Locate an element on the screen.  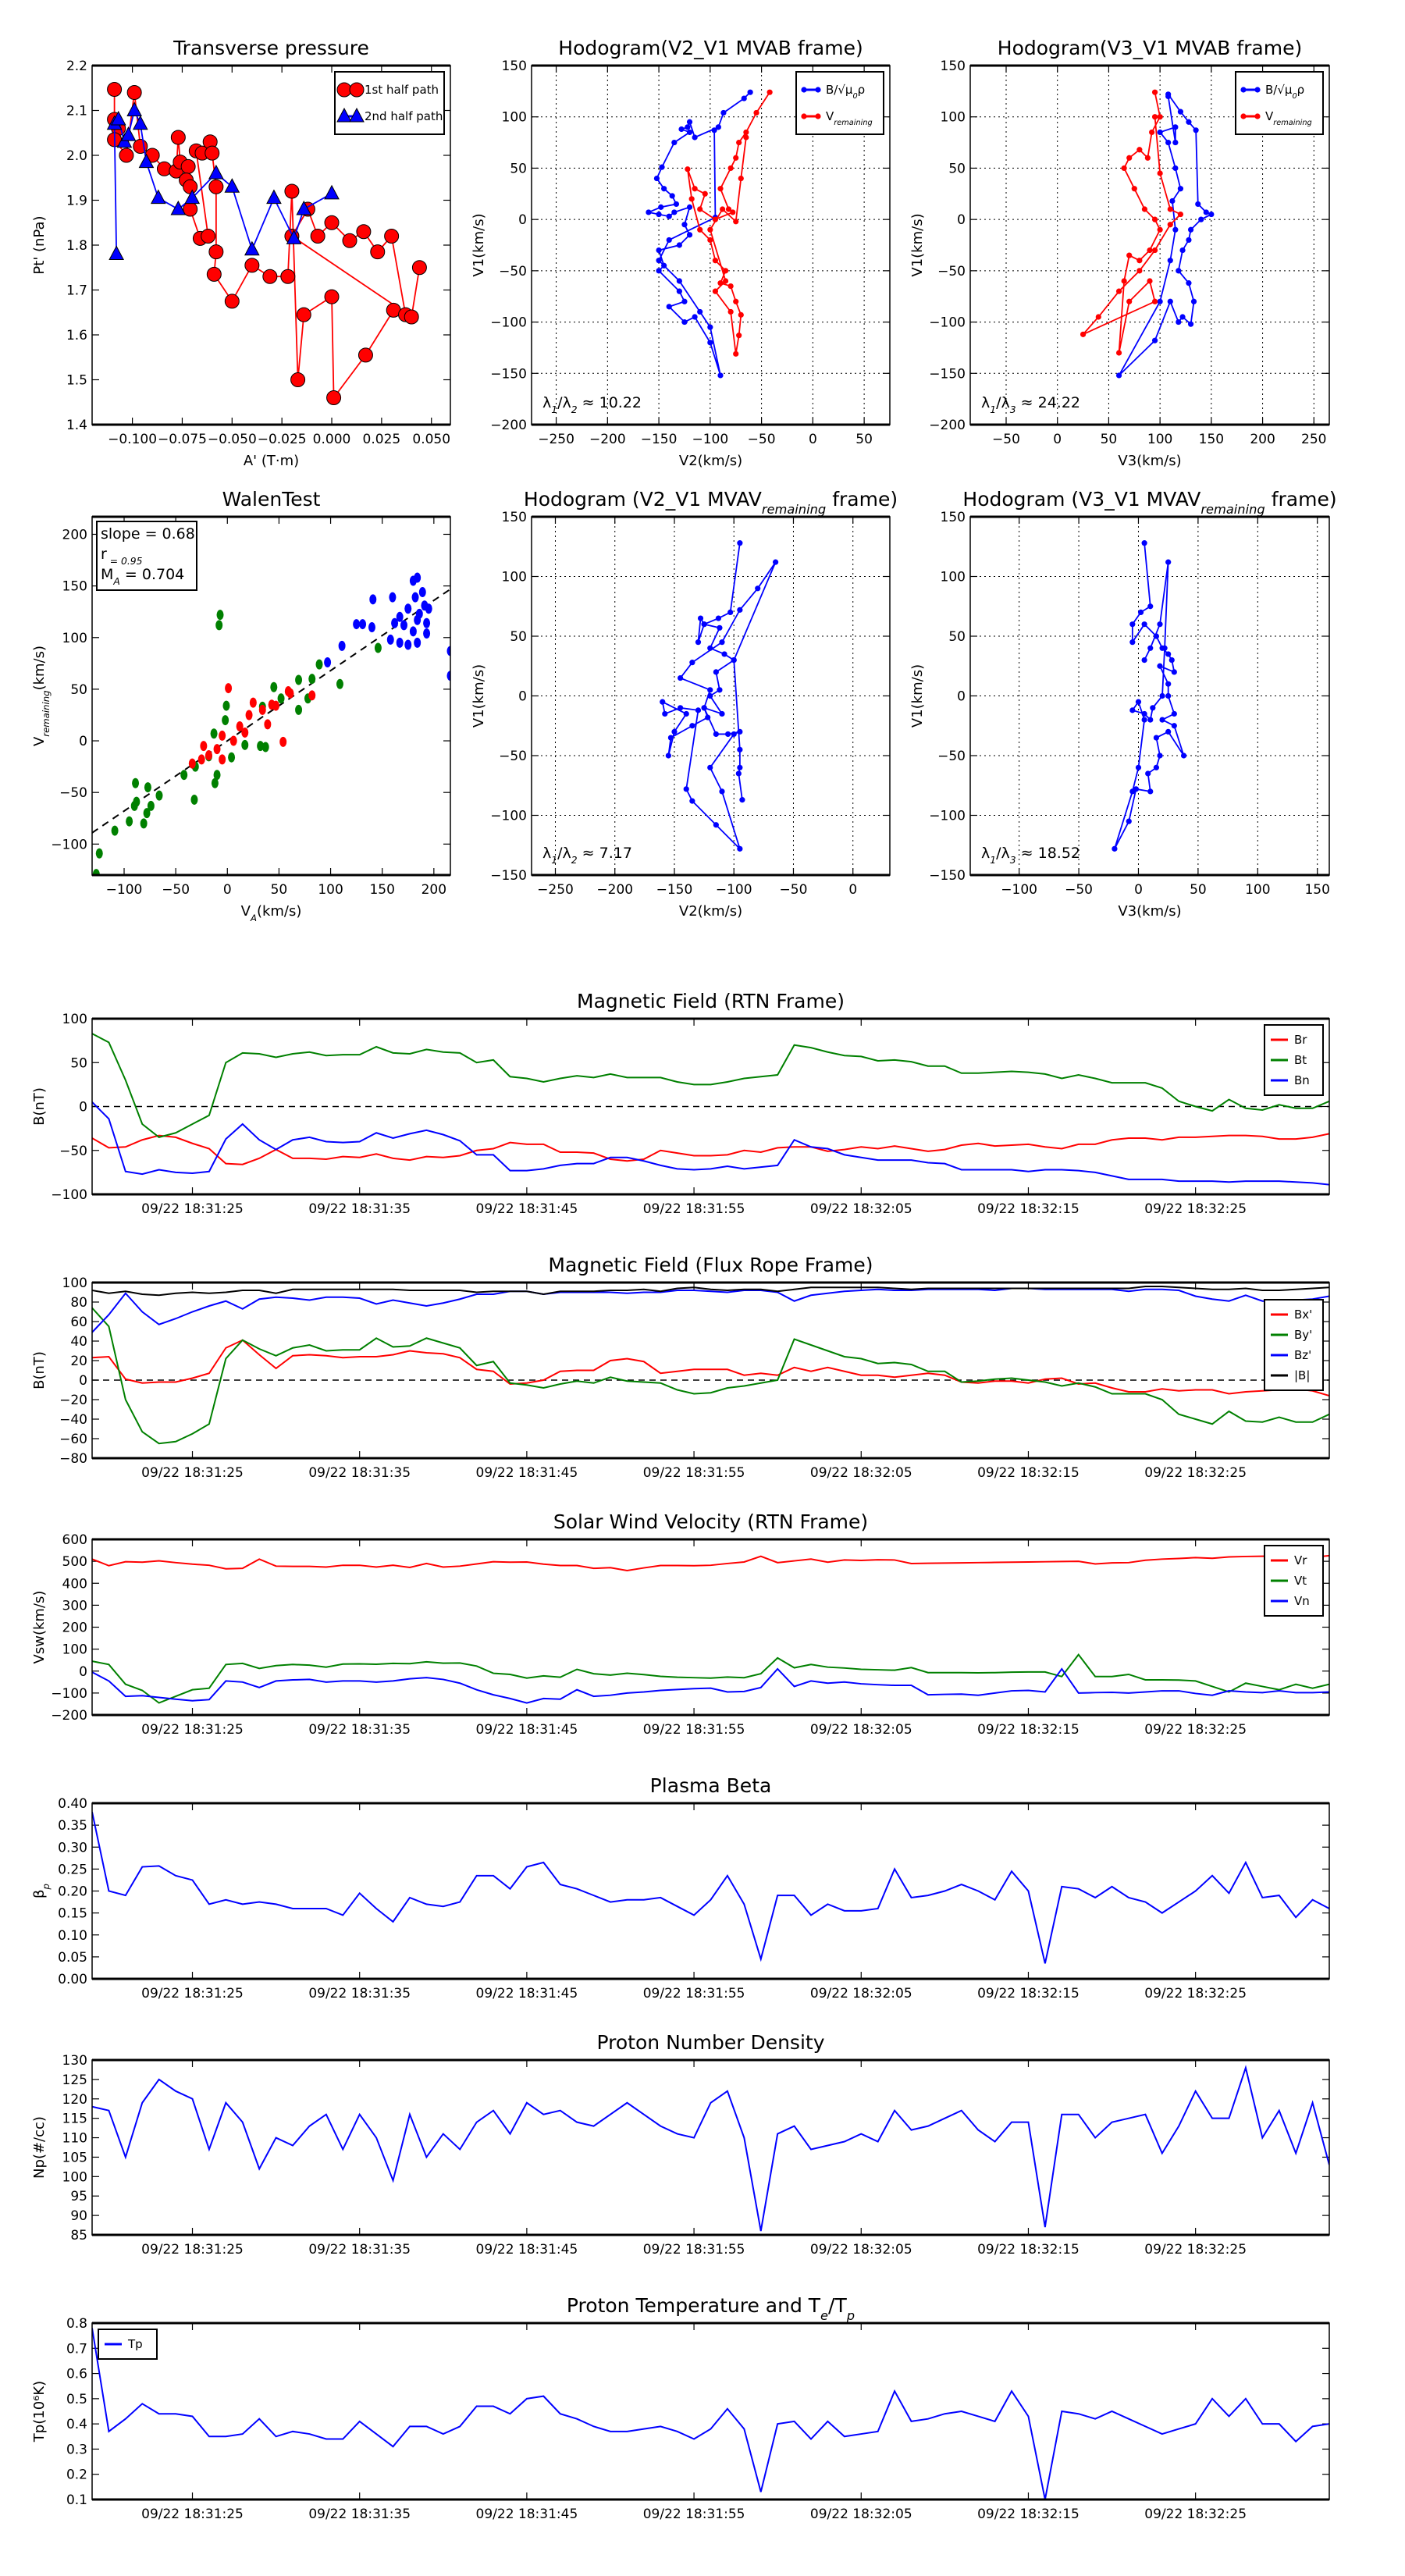
chart-title: Proton Number Density is located at coordinates (711, 2042).